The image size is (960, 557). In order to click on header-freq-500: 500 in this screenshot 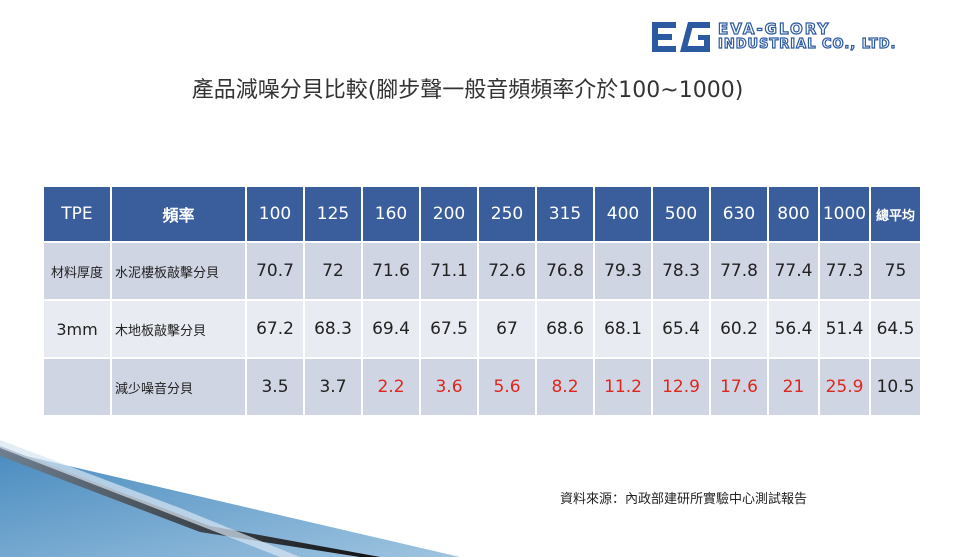, I will do `click(681, 214)`.